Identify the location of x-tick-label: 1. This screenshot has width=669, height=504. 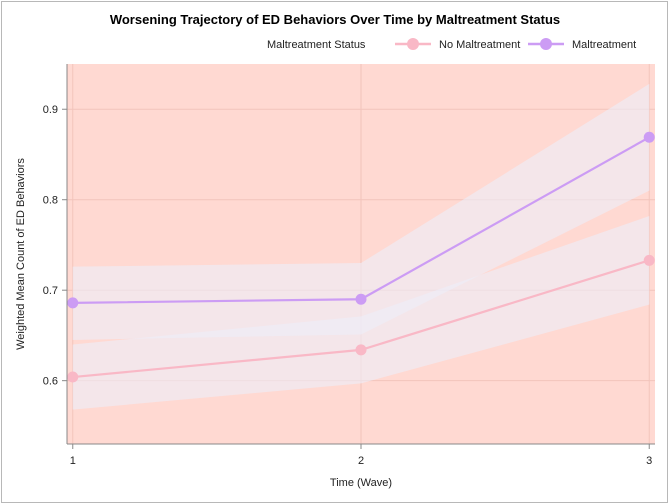
(73, 461).